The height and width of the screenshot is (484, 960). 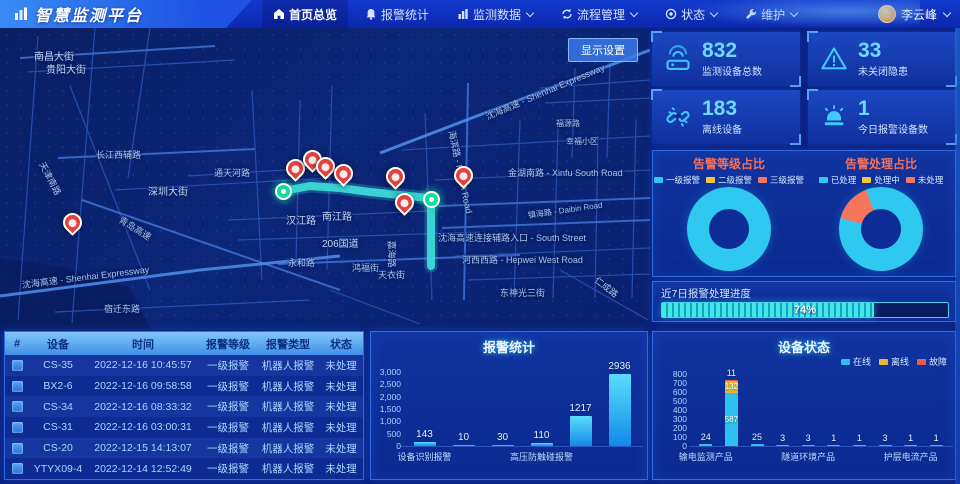 I want to click on street-label: 通天河路, so click(x=232, y=173).